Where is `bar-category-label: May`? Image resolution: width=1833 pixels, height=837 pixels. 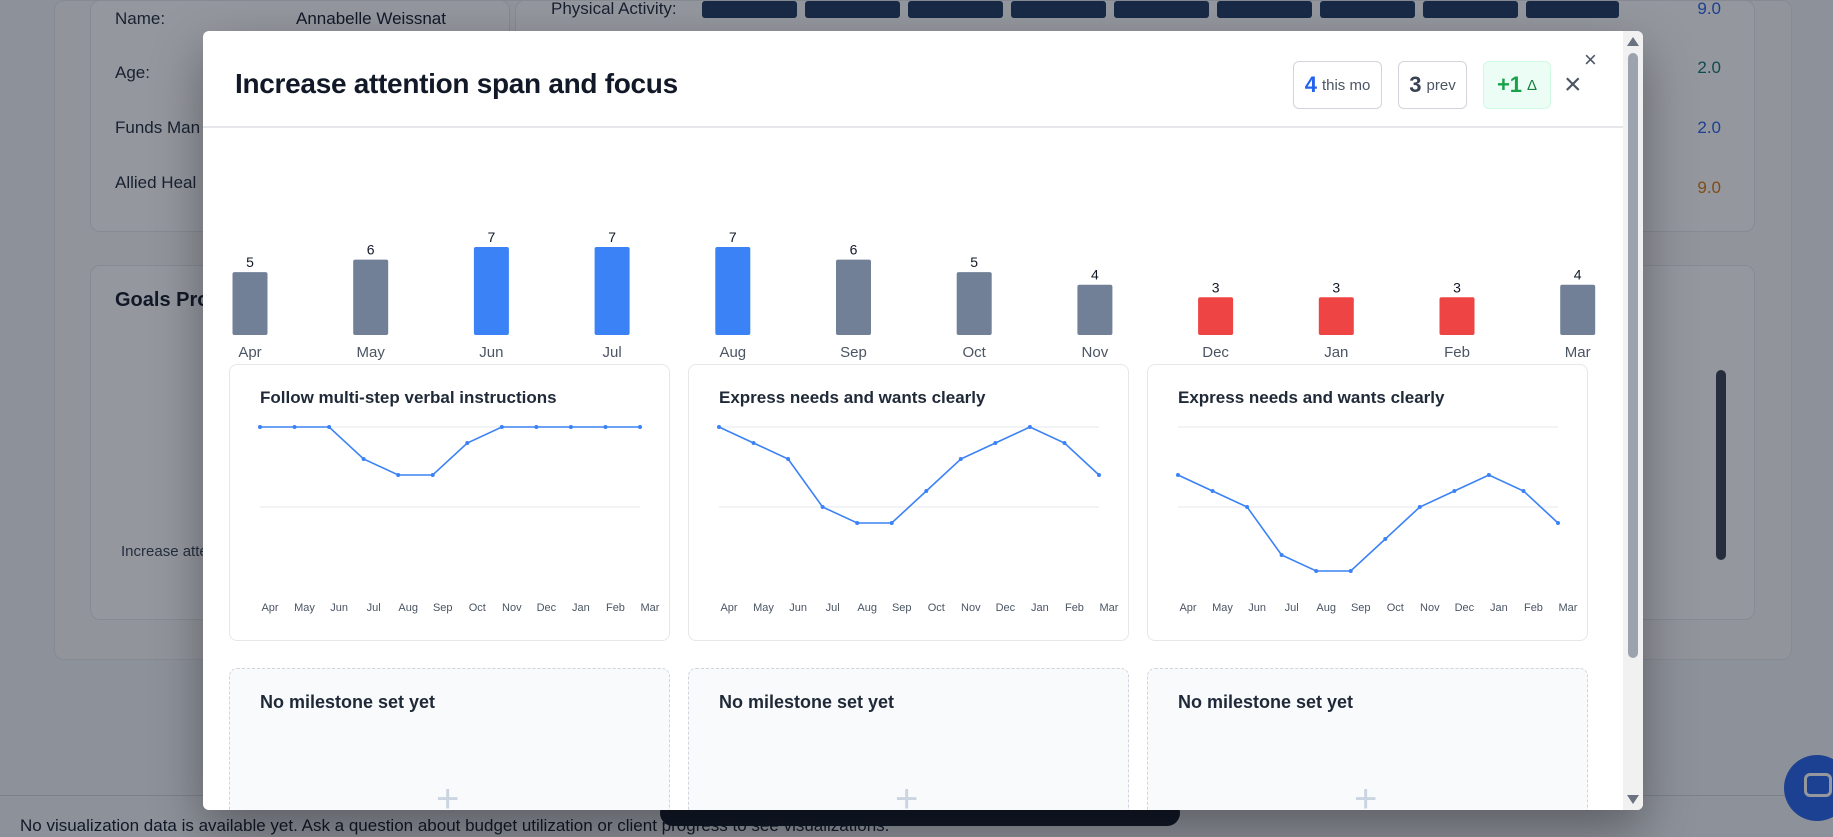
bar-category-label: May is located at coordinates (371, 352).